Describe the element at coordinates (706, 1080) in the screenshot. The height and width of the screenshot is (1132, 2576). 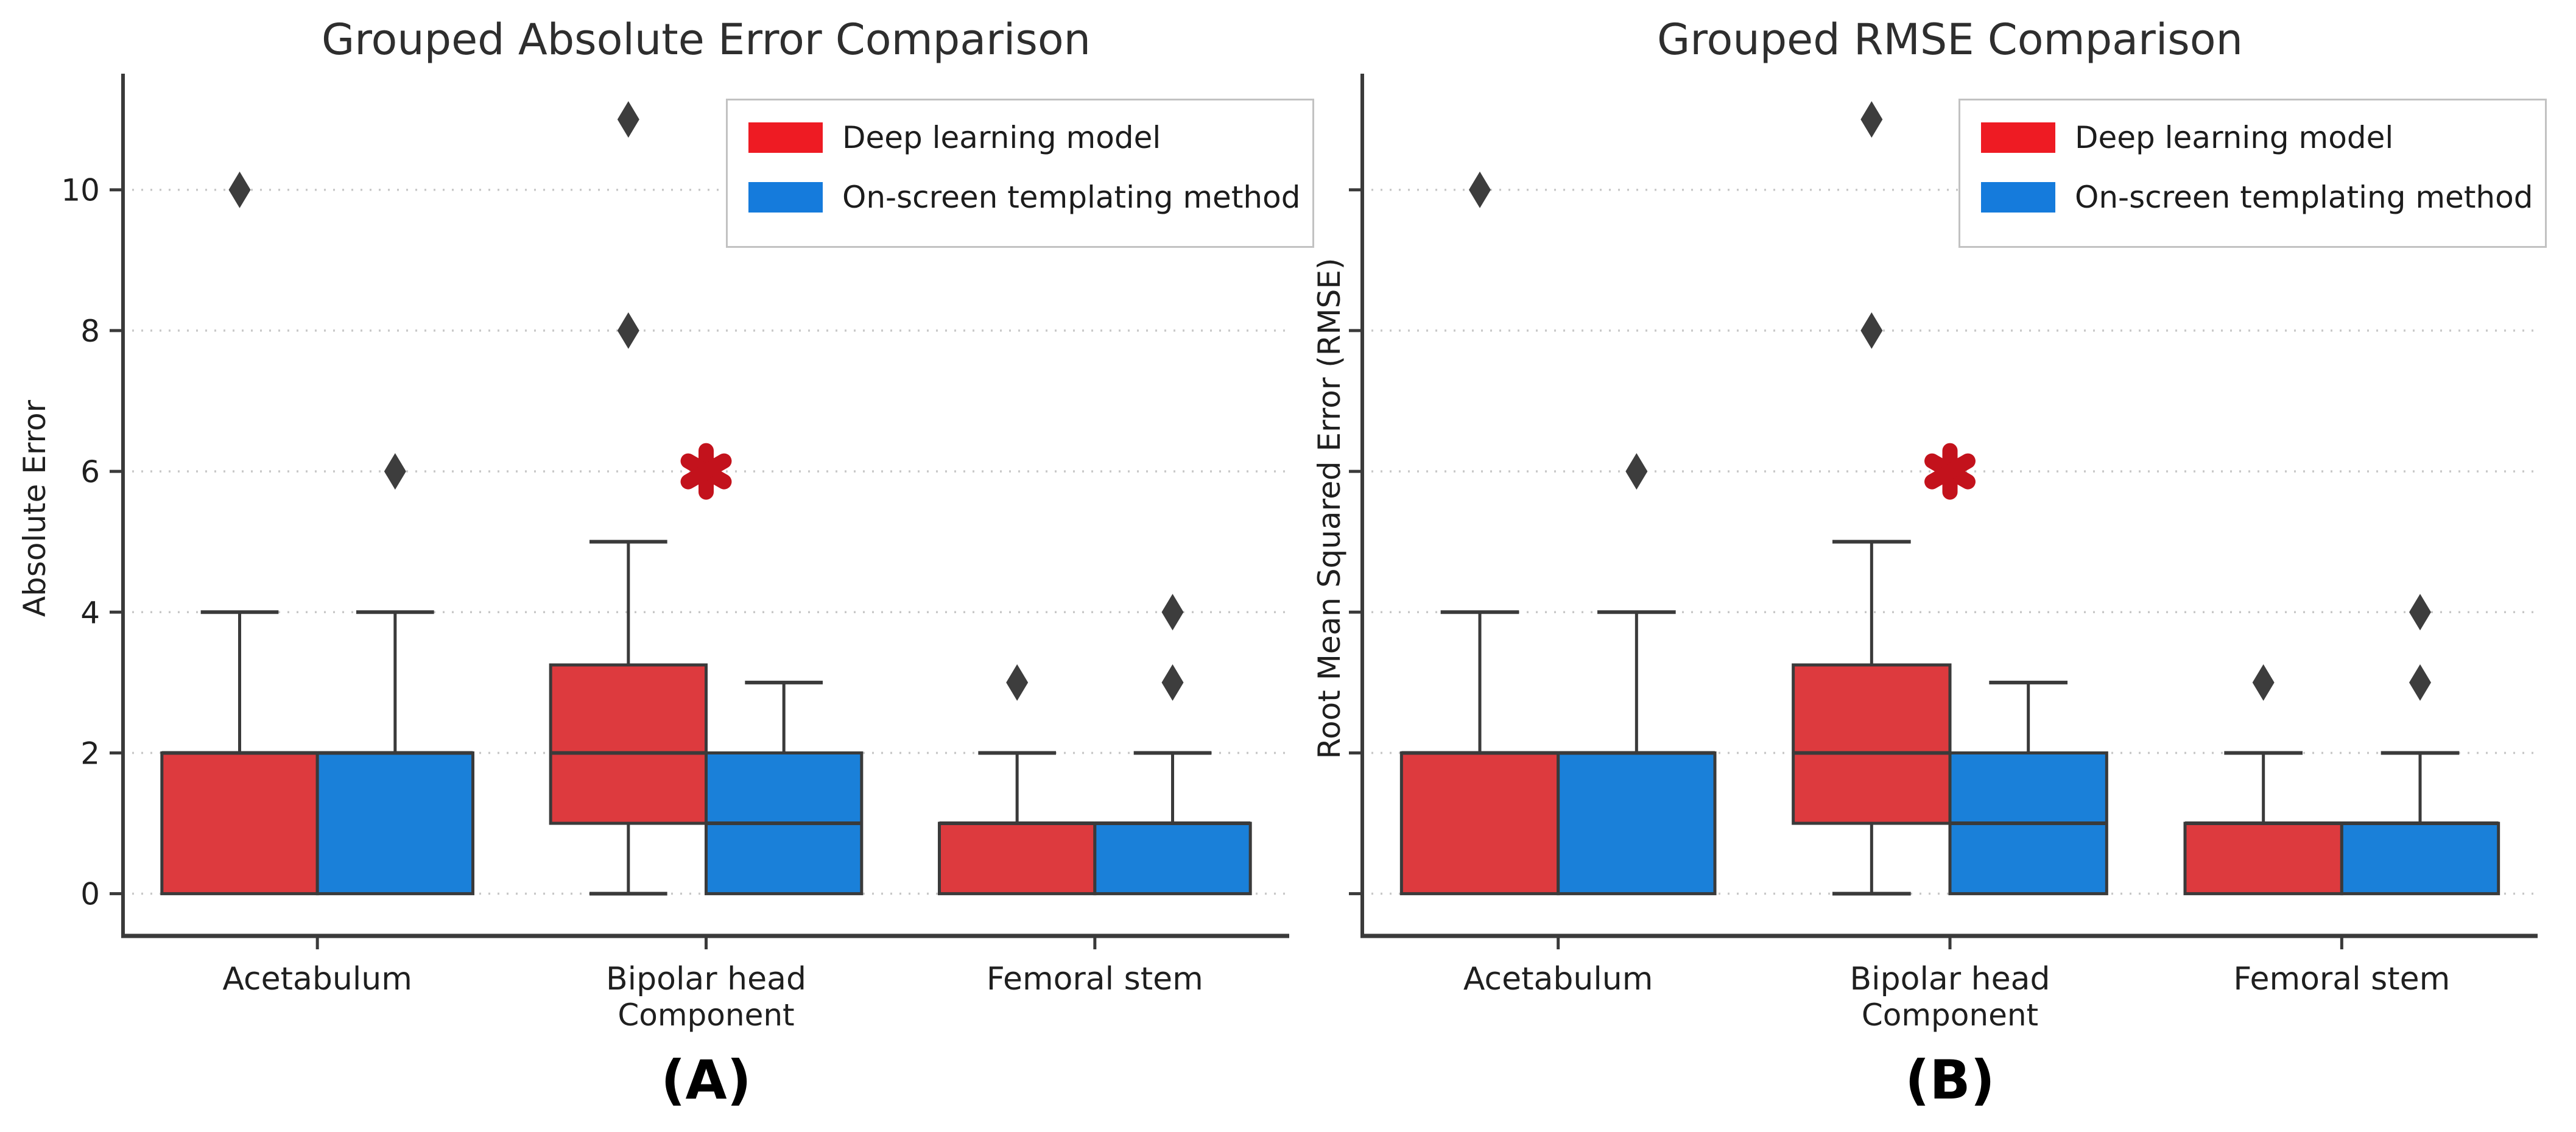
I see `chart-a-caption: (A)` at that location.